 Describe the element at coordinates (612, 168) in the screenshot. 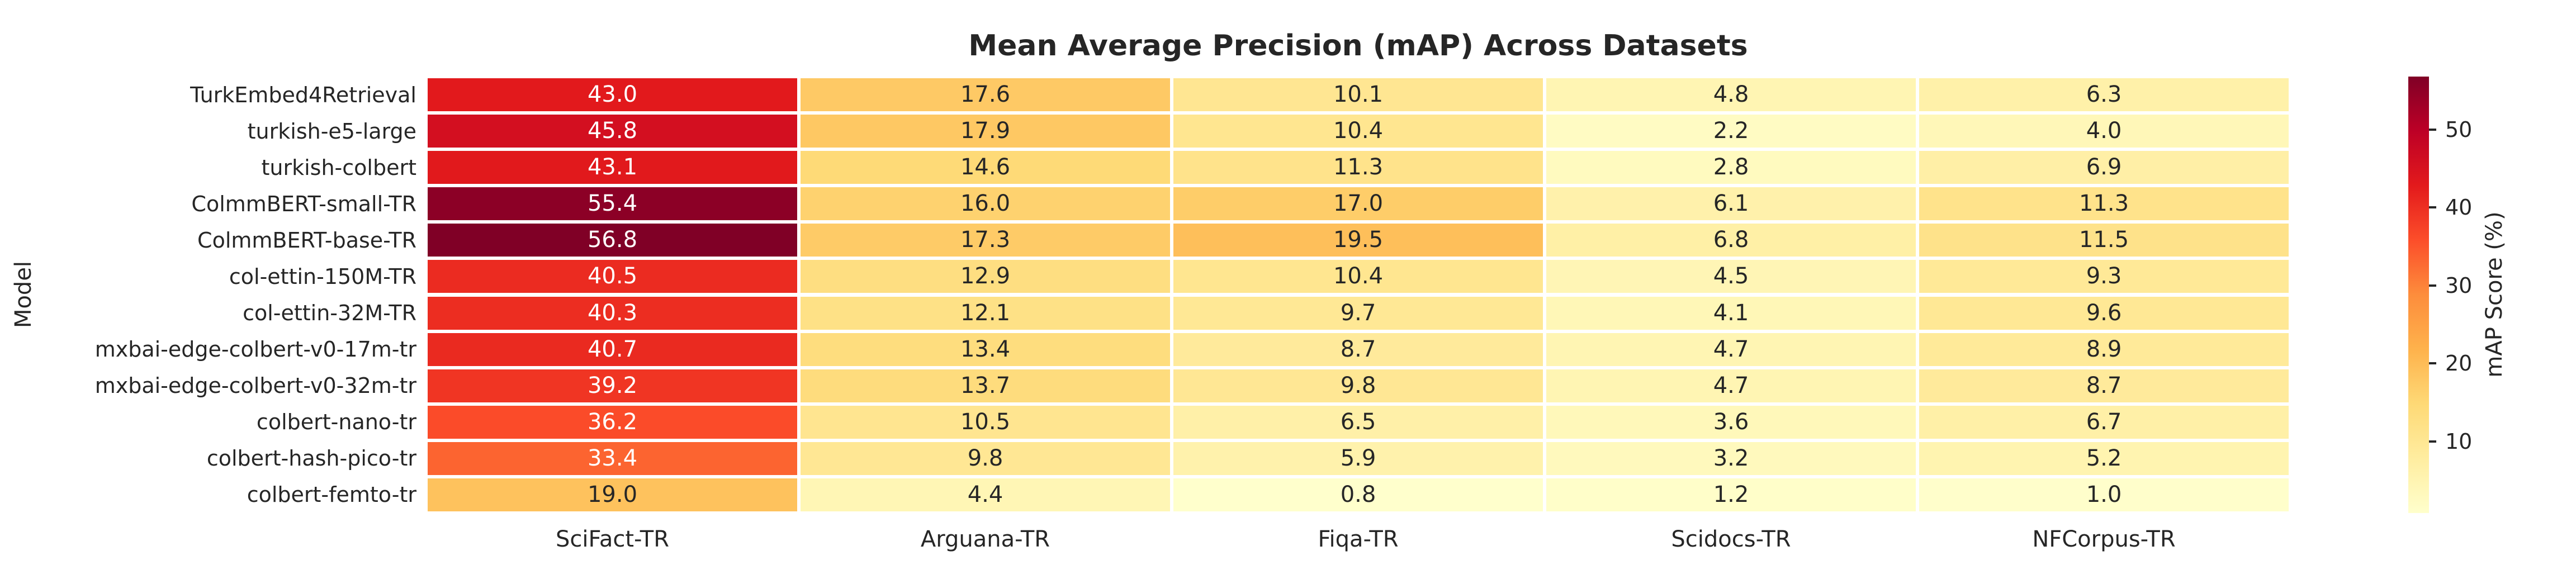

I see `heatmap-cell: 43.1` at that location.